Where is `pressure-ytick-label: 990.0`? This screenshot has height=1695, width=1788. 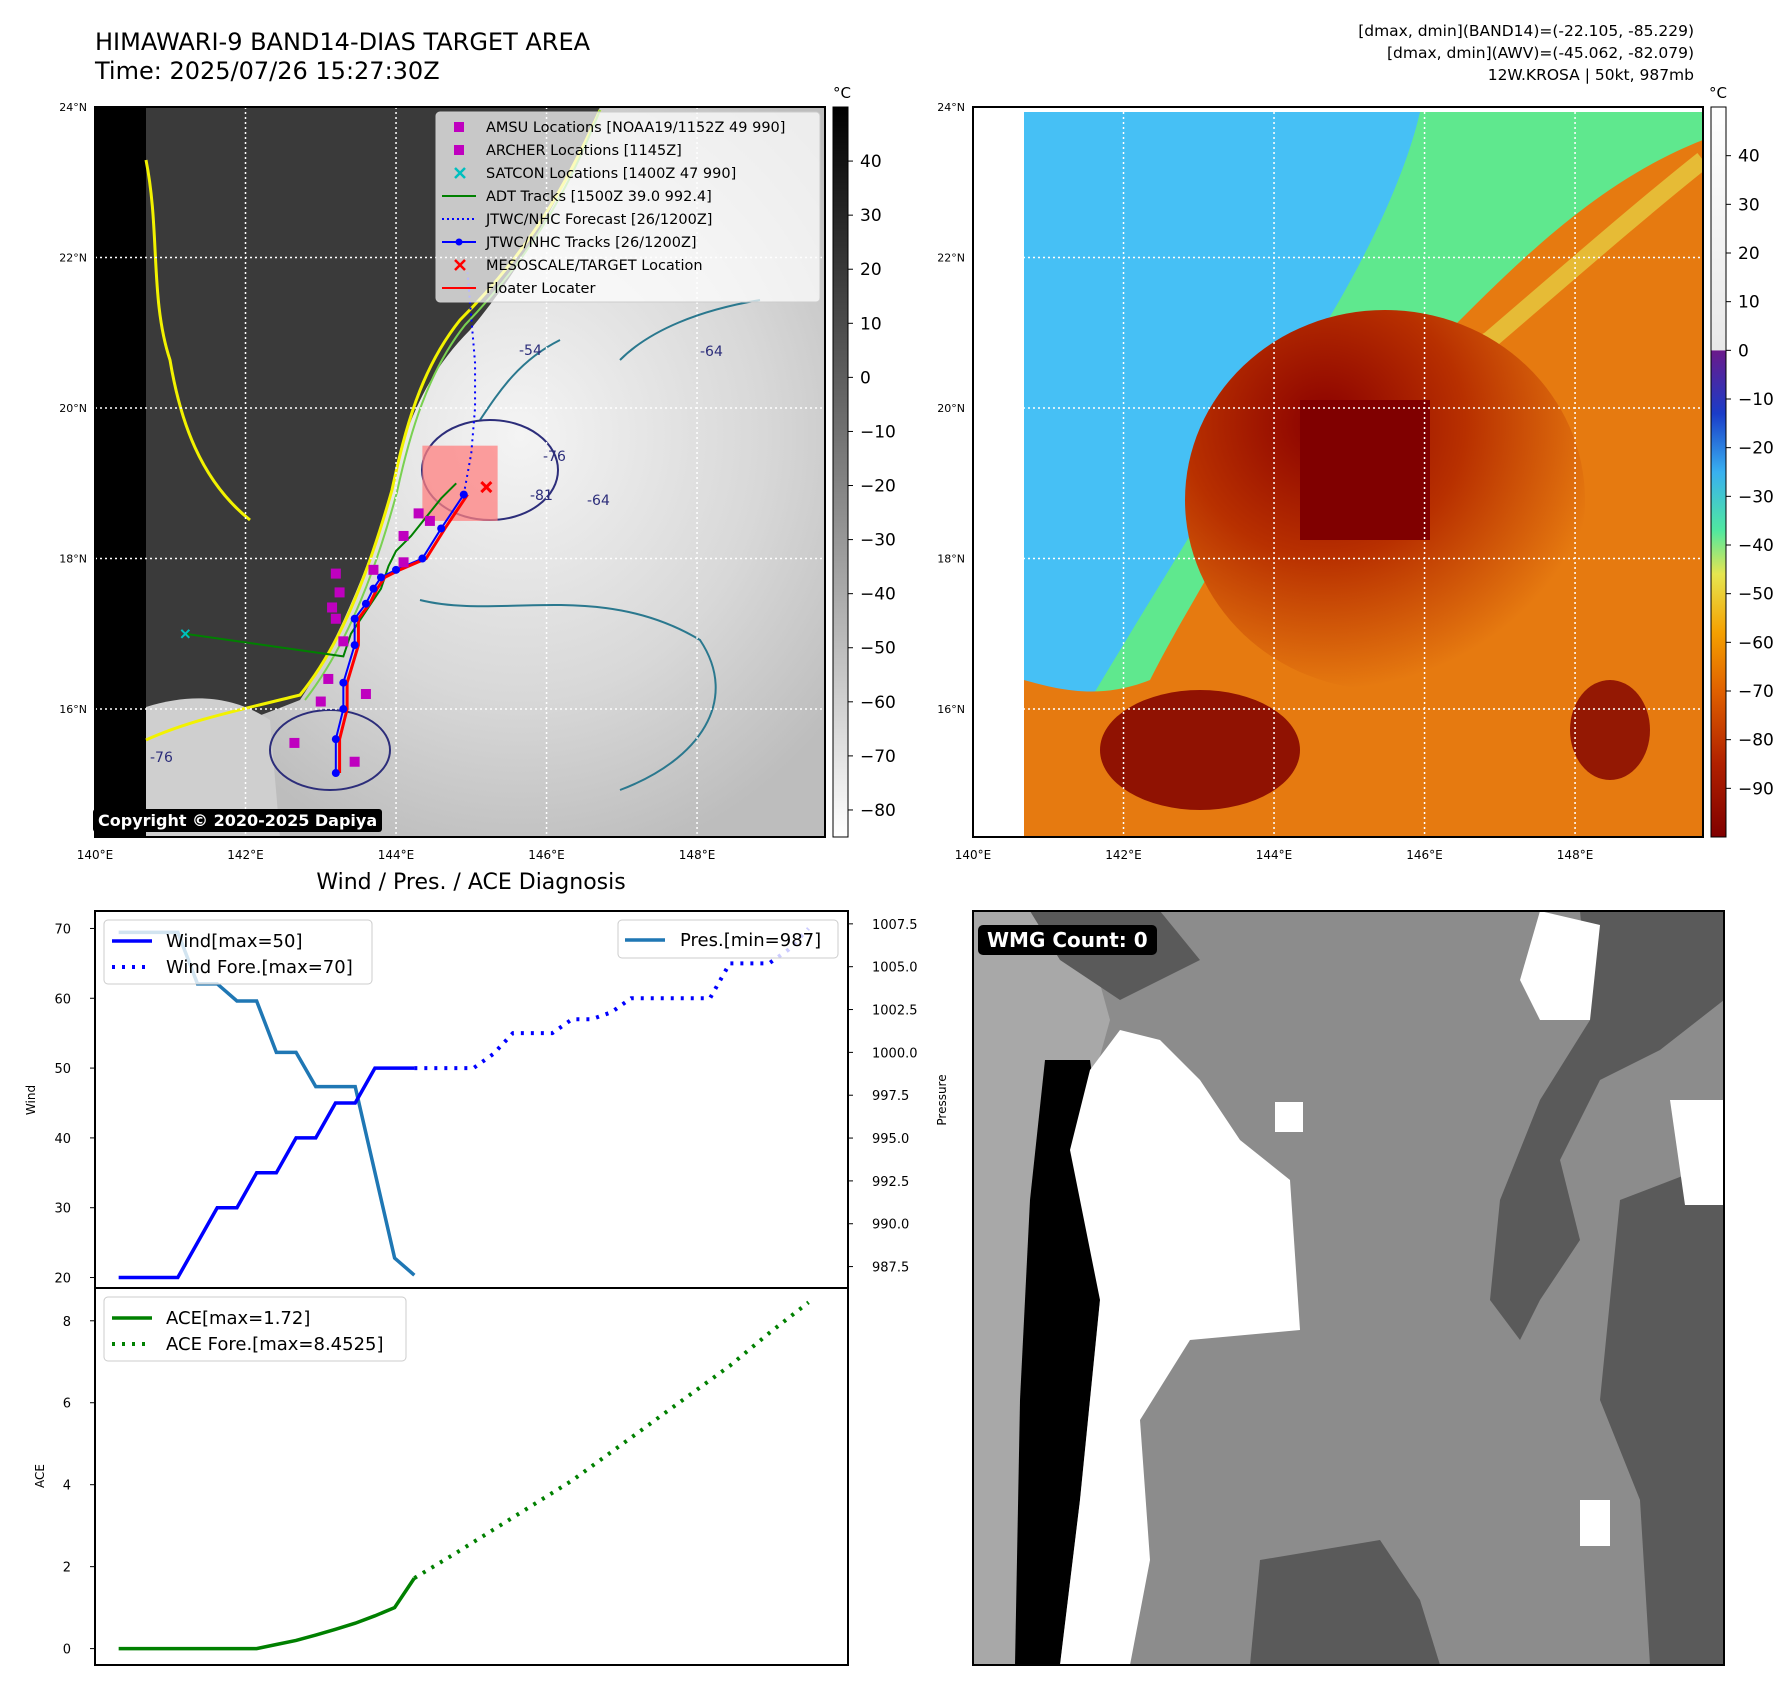
pressure-ytick-label: 990.0 is located at coordinates (890, 1225).